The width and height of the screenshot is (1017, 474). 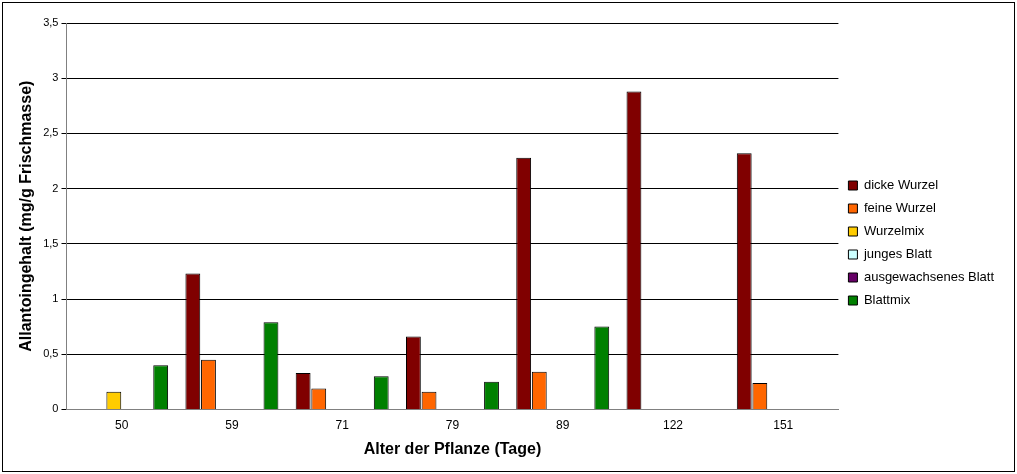 What do you see at coordinates (51, 22) in the screenshot?
I see `y-tick-label: 3,5` at bounding box center [51, 22].